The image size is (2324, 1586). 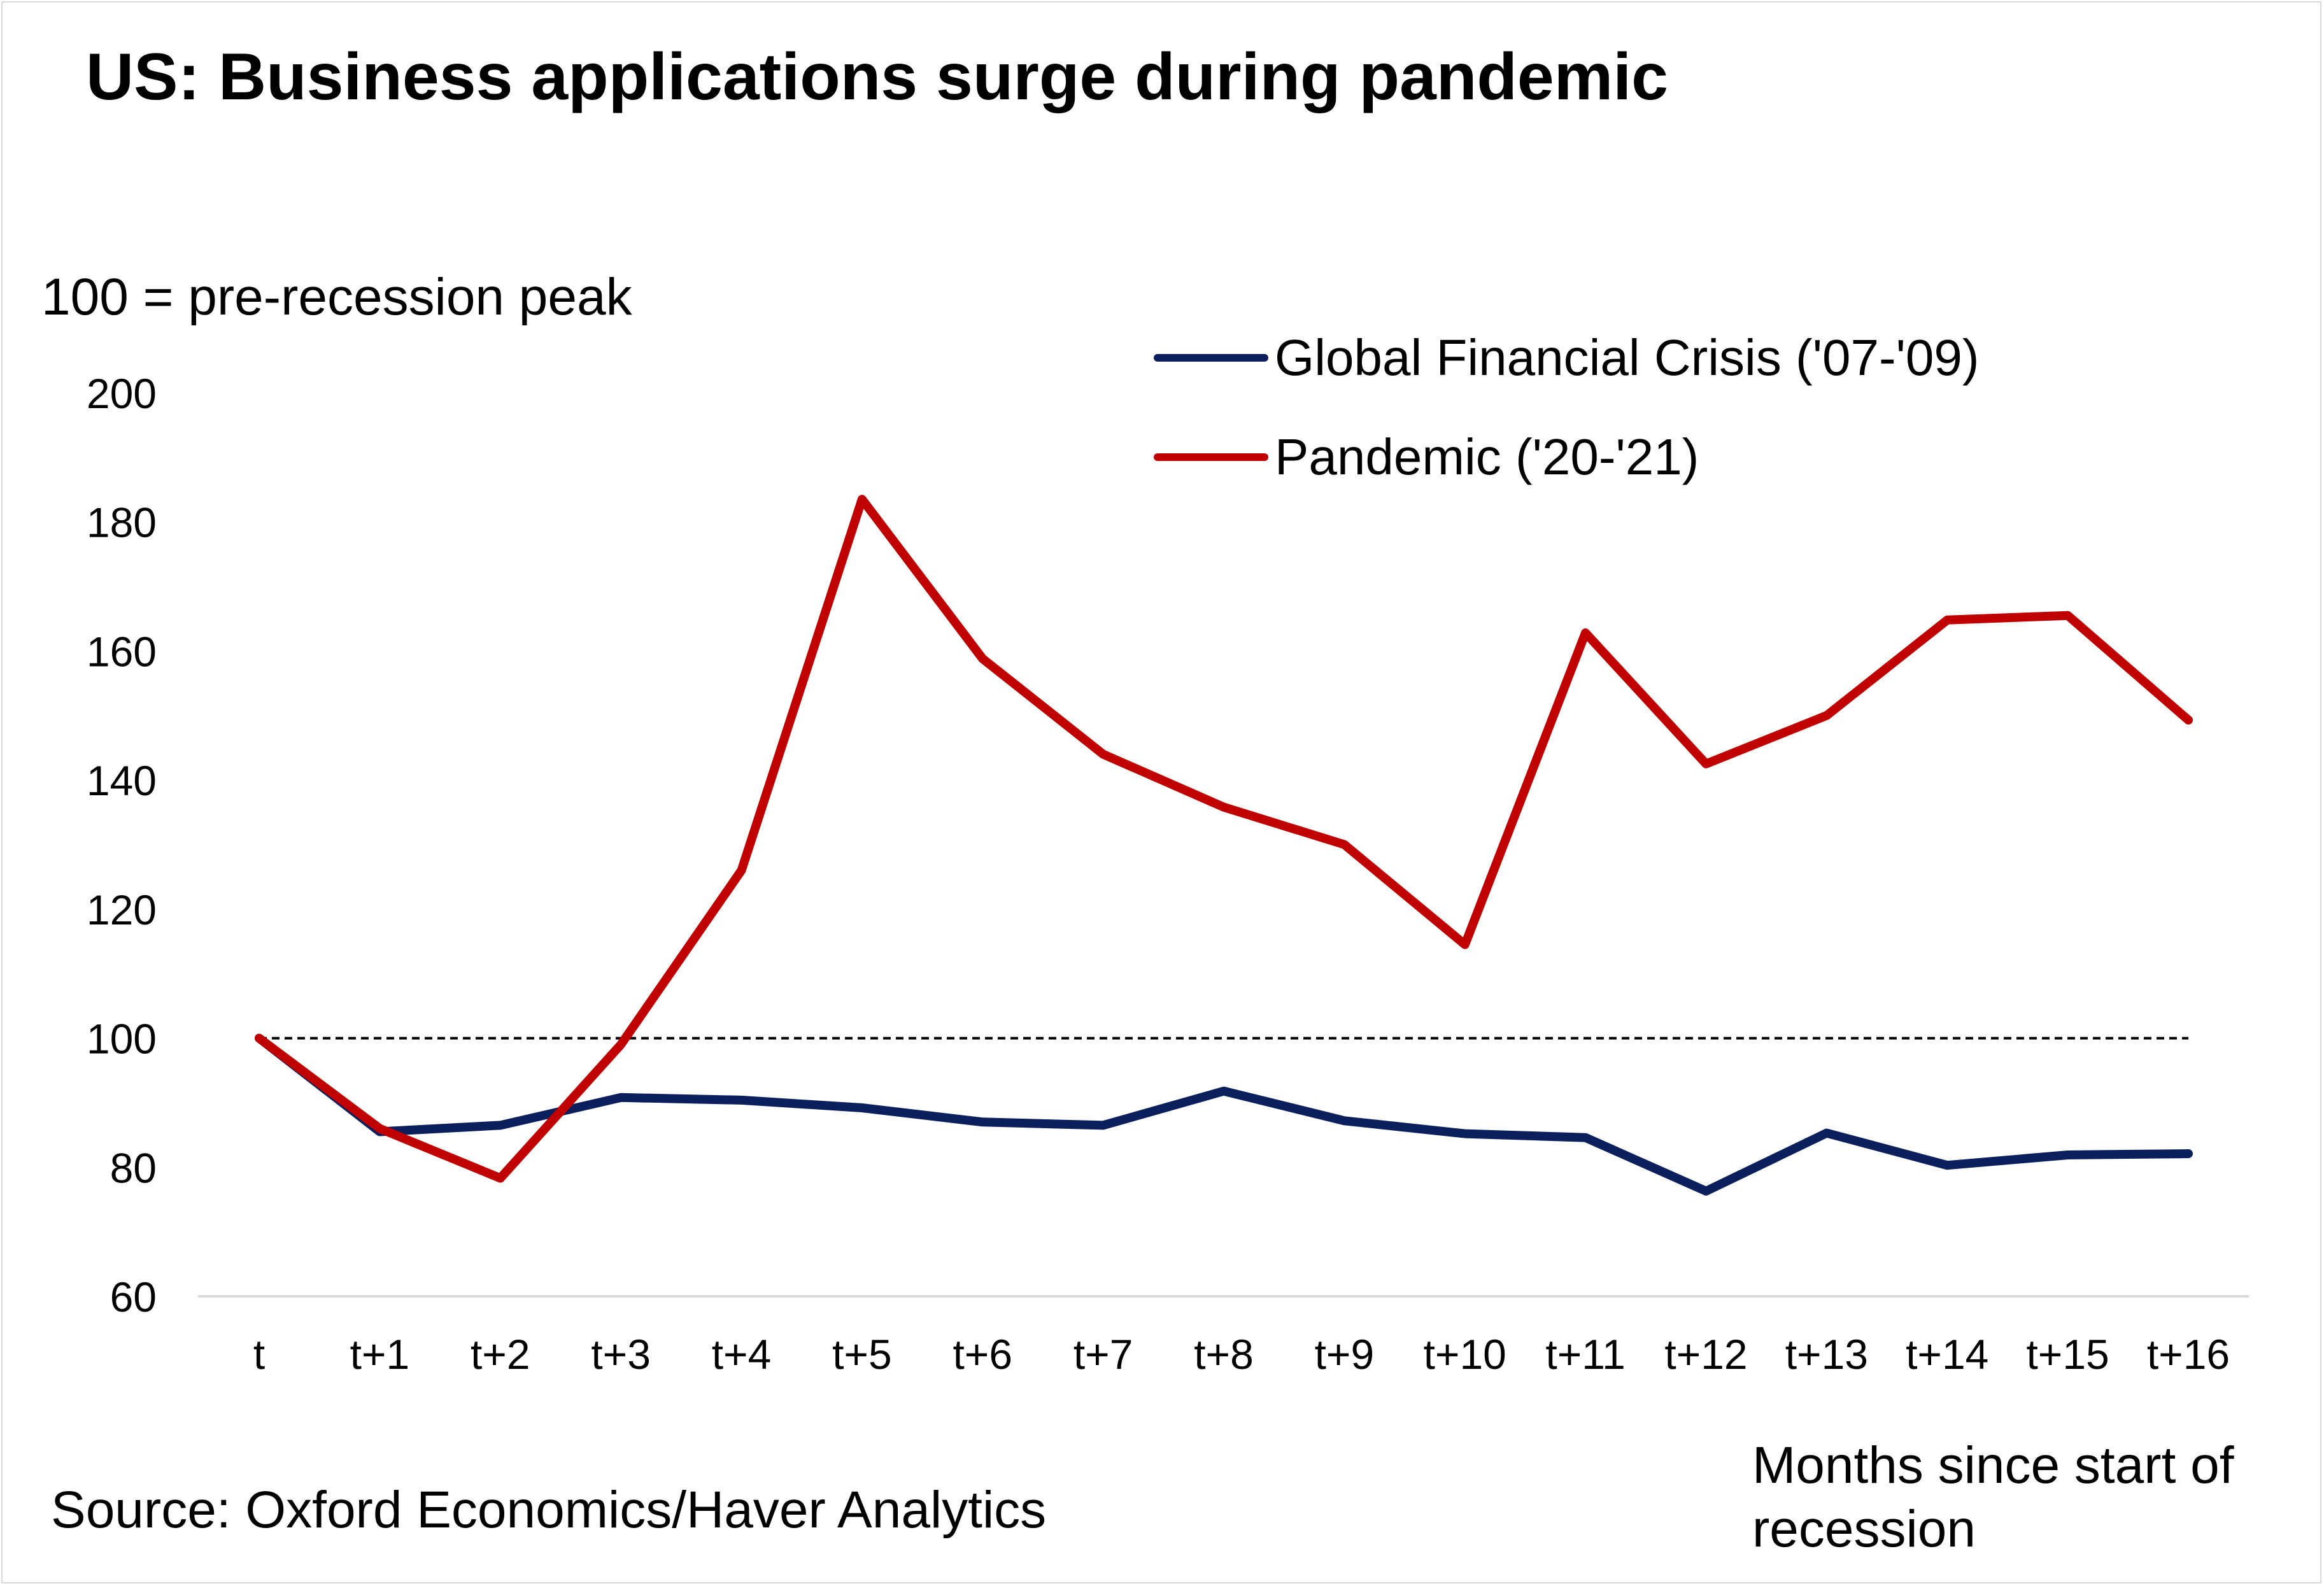 I want to click on x-tick-label: t+13, so click(x=1826, y=1354).